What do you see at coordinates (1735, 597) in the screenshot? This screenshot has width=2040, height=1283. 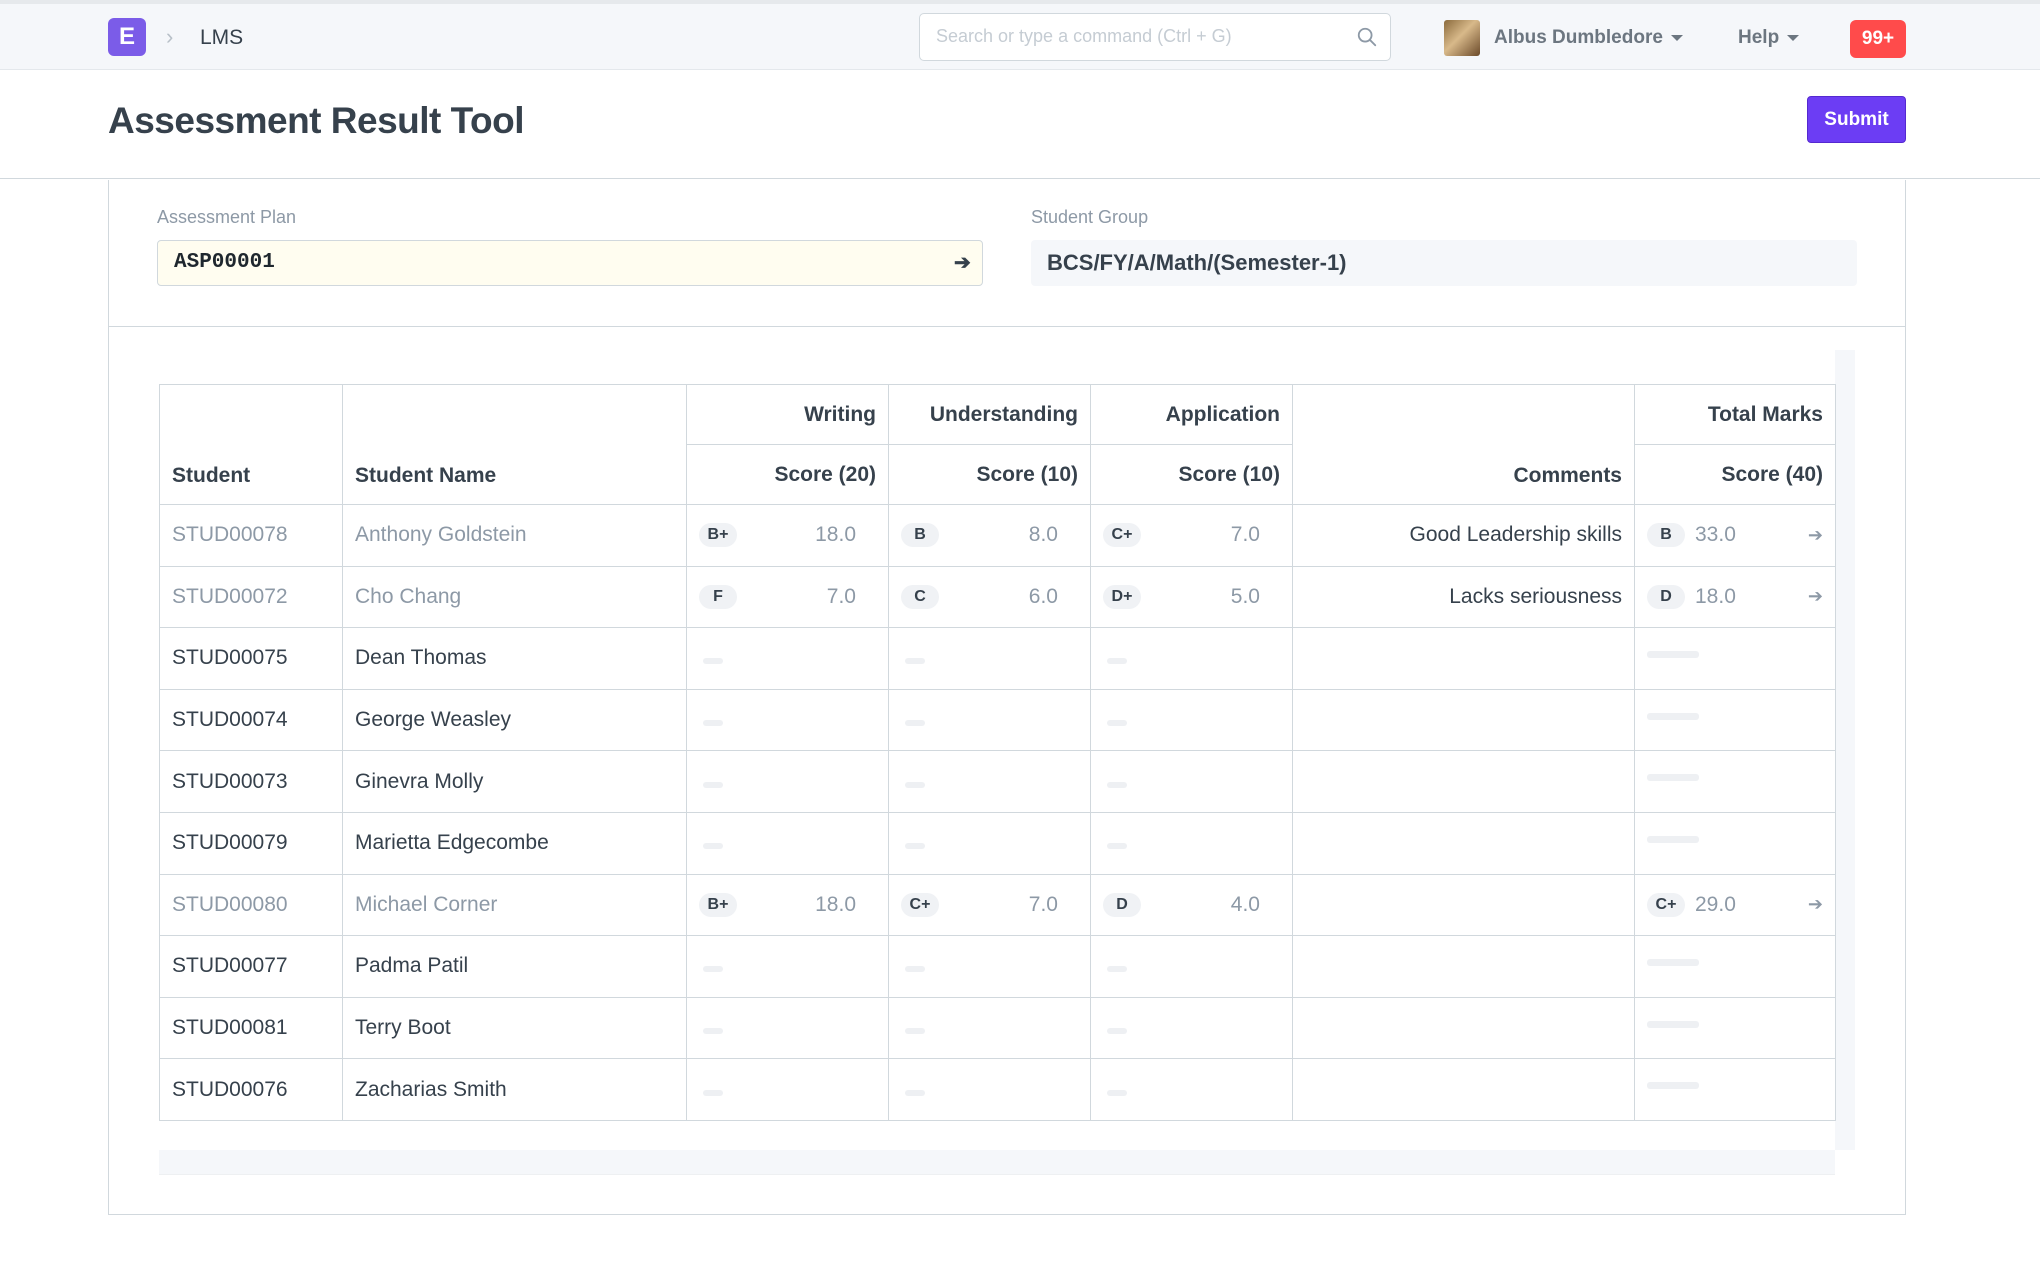 I see `total-cell: D 18.0 ➔` at bounding box center [1735, 597].